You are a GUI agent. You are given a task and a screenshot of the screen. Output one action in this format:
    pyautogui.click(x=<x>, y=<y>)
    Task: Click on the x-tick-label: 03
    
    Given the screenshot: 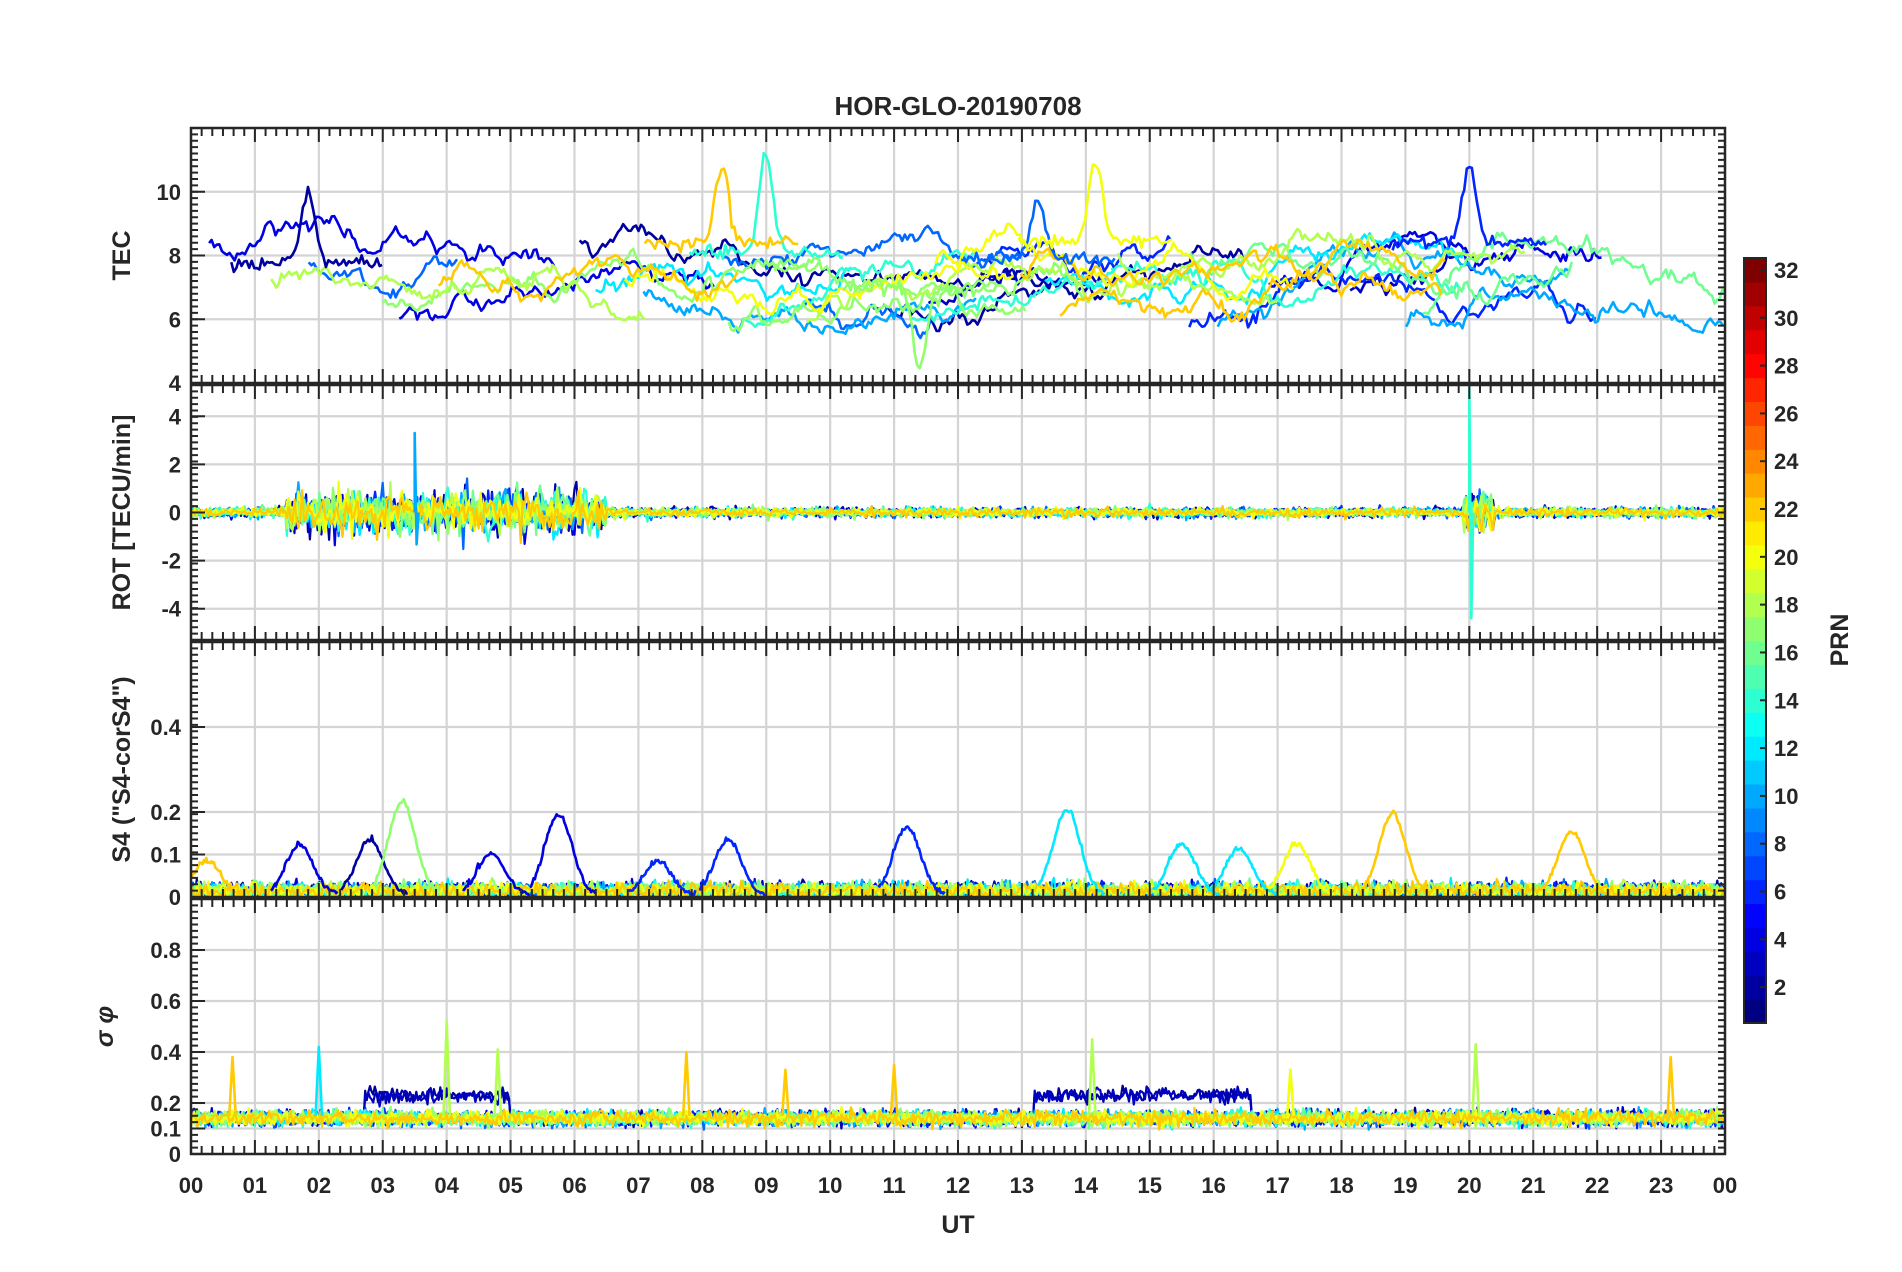 What is the action you would take?
    pyautogui.click(x=383, y=1185)
    